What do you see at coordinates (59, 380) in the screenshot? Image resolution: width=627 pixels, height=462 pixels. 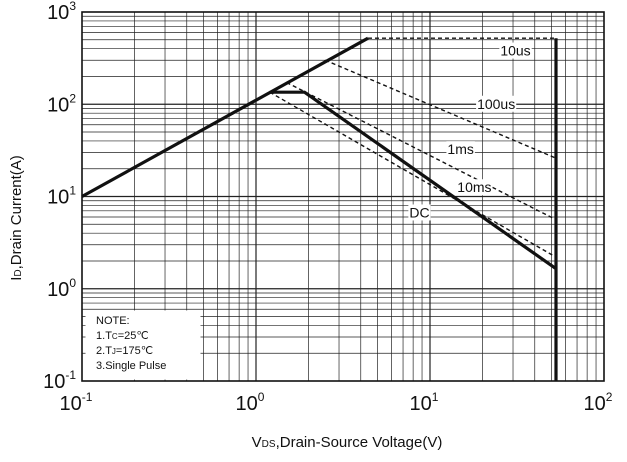 I see `y-tick-label: 10⁻¹` at bounding box center [59, 380].